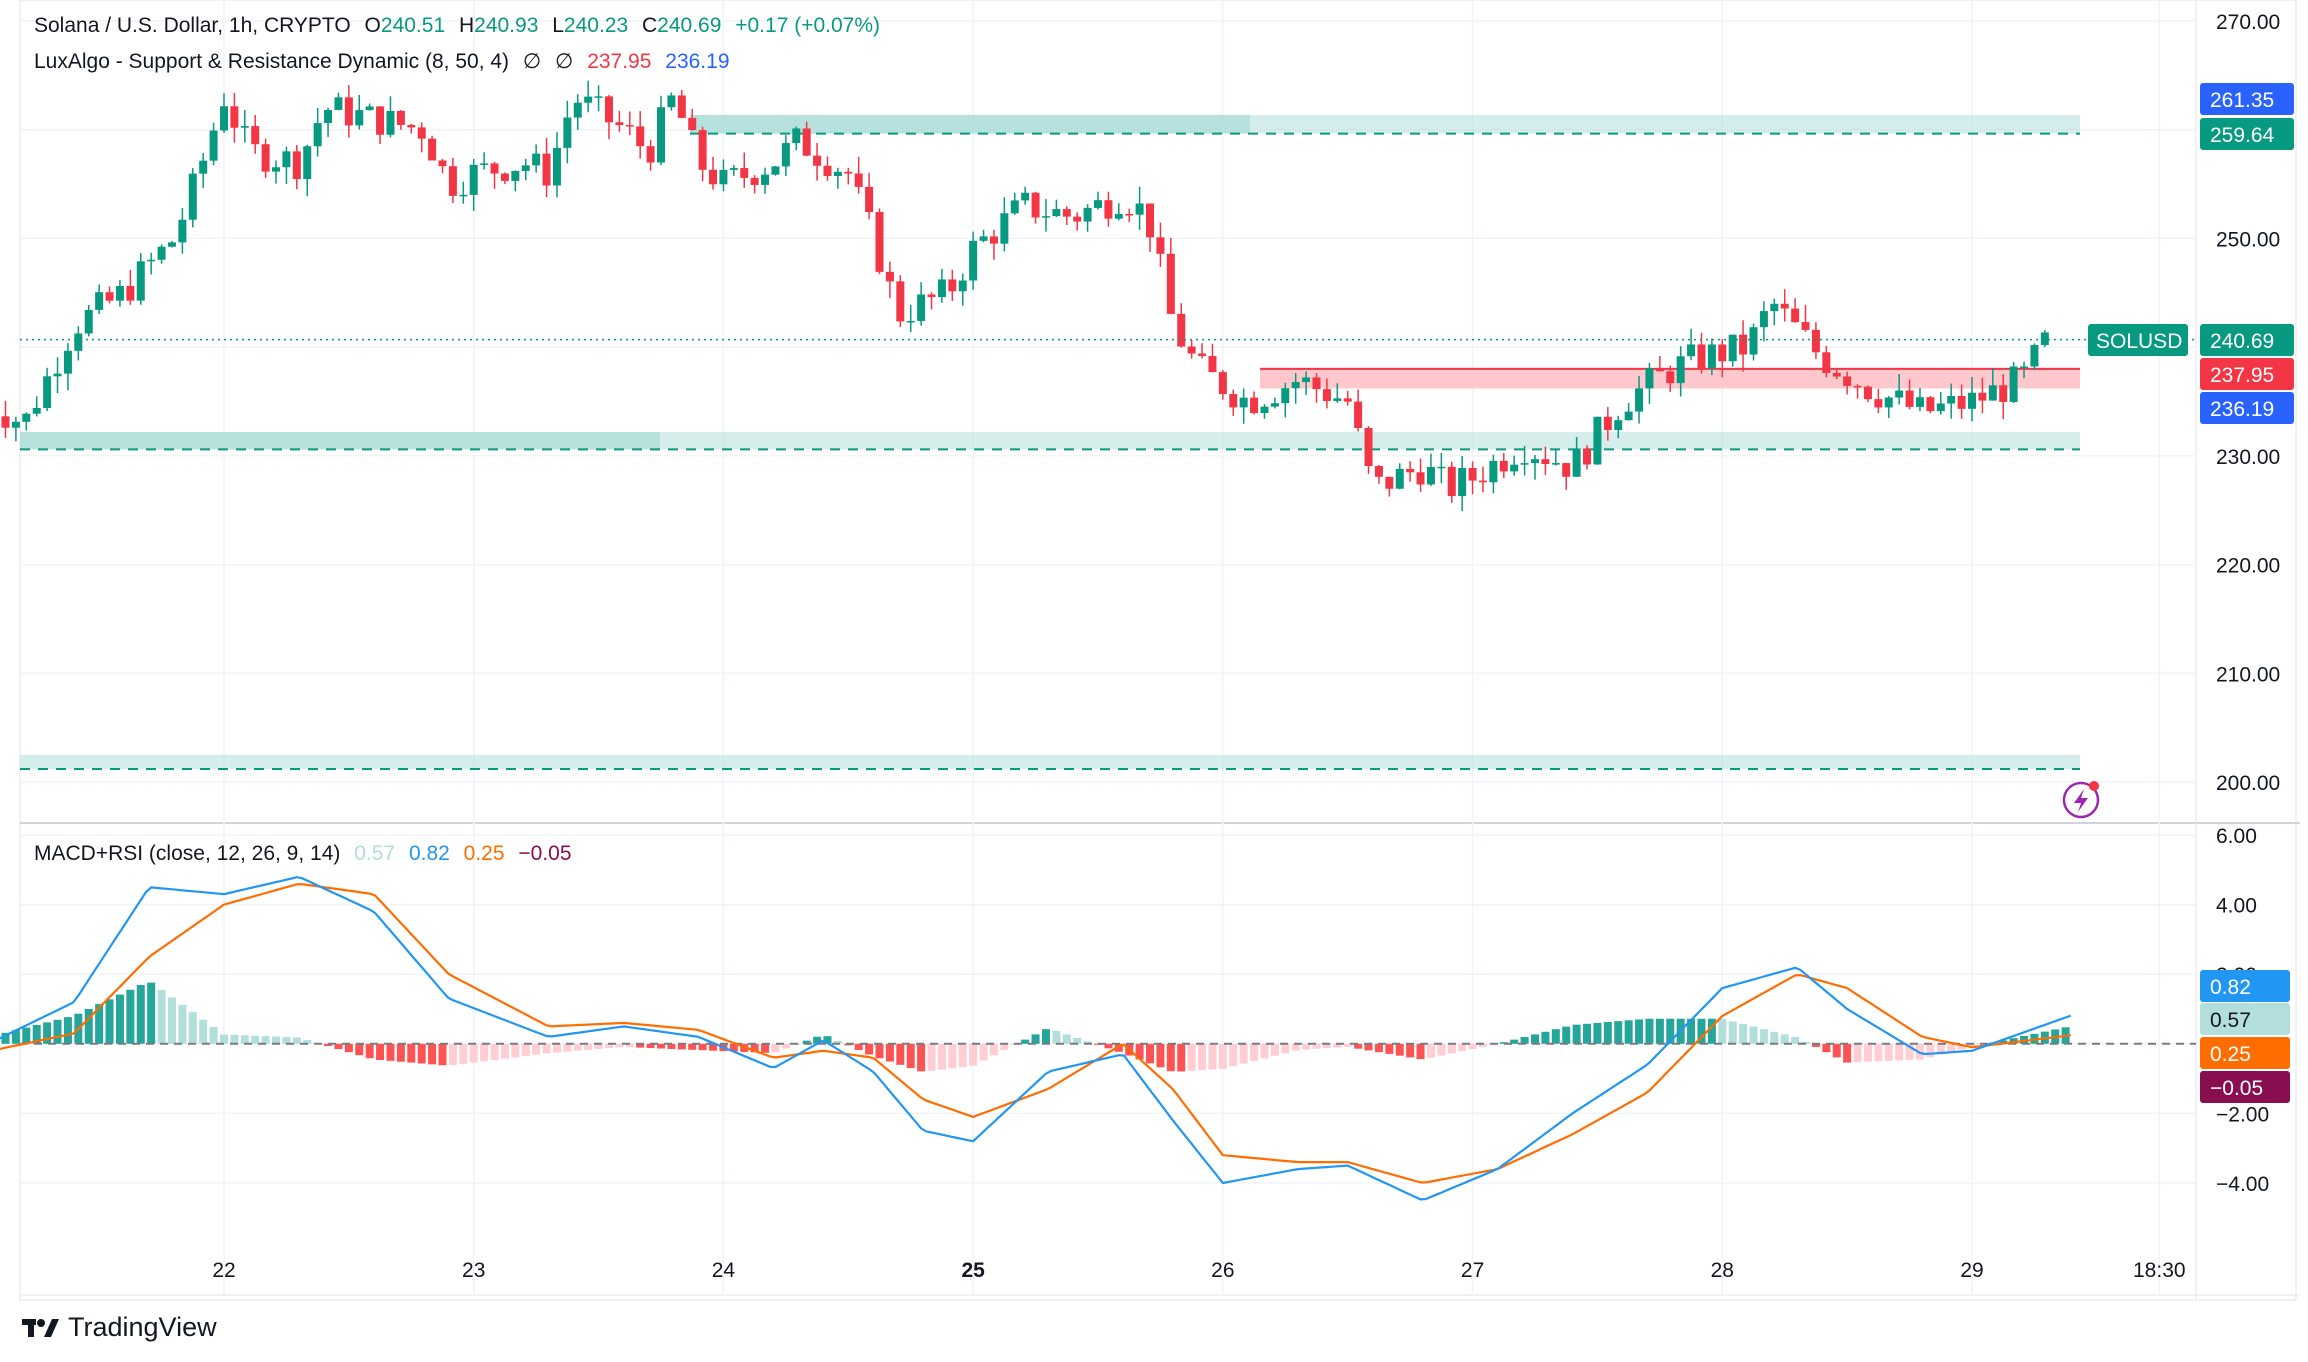  I want to click on price-badge-label: 237.95, so click(2242, 375).